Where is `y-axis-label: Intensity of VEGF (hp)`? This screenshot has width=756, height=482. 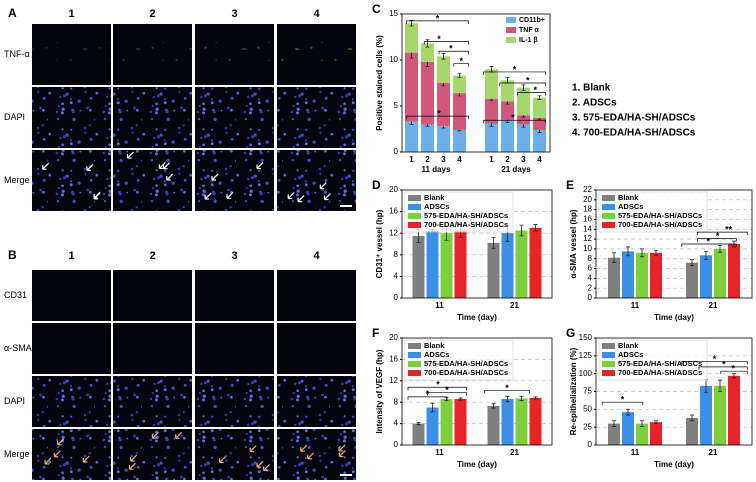 y-axis-label: Intensity of VEGF (hp) is located at coordinates (379, 391).